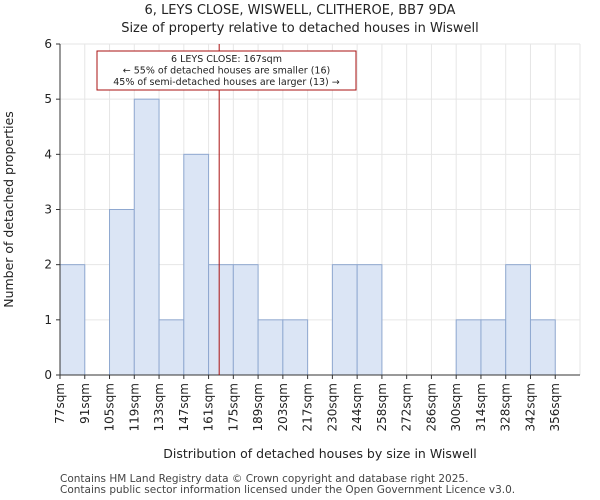 This screenshot has height=500, width=600. I want to click on bar-77sqm, so click(72, 320).